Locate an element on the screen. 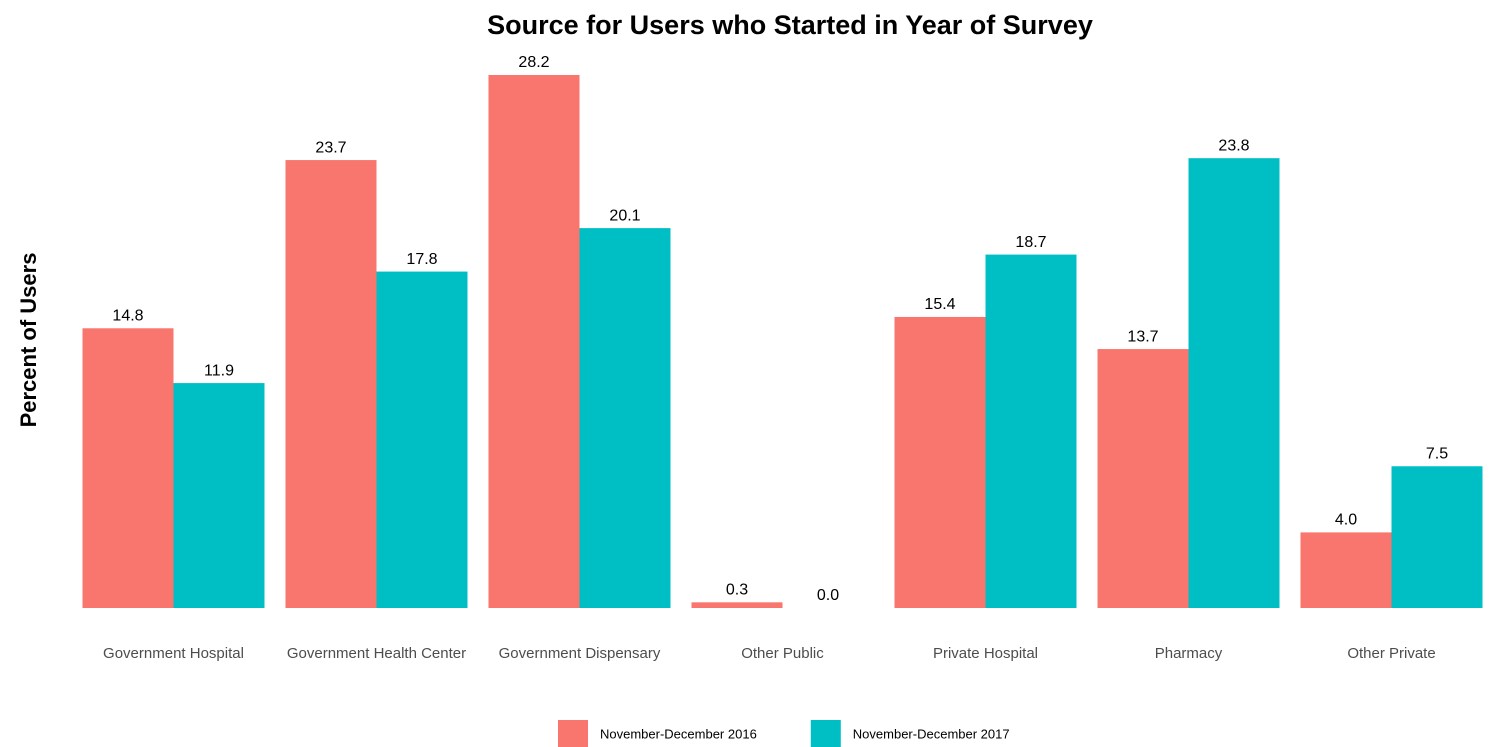 This screenshot has width=1493, height=747. value-label: 23.7 is located at coordinates (330, 147).